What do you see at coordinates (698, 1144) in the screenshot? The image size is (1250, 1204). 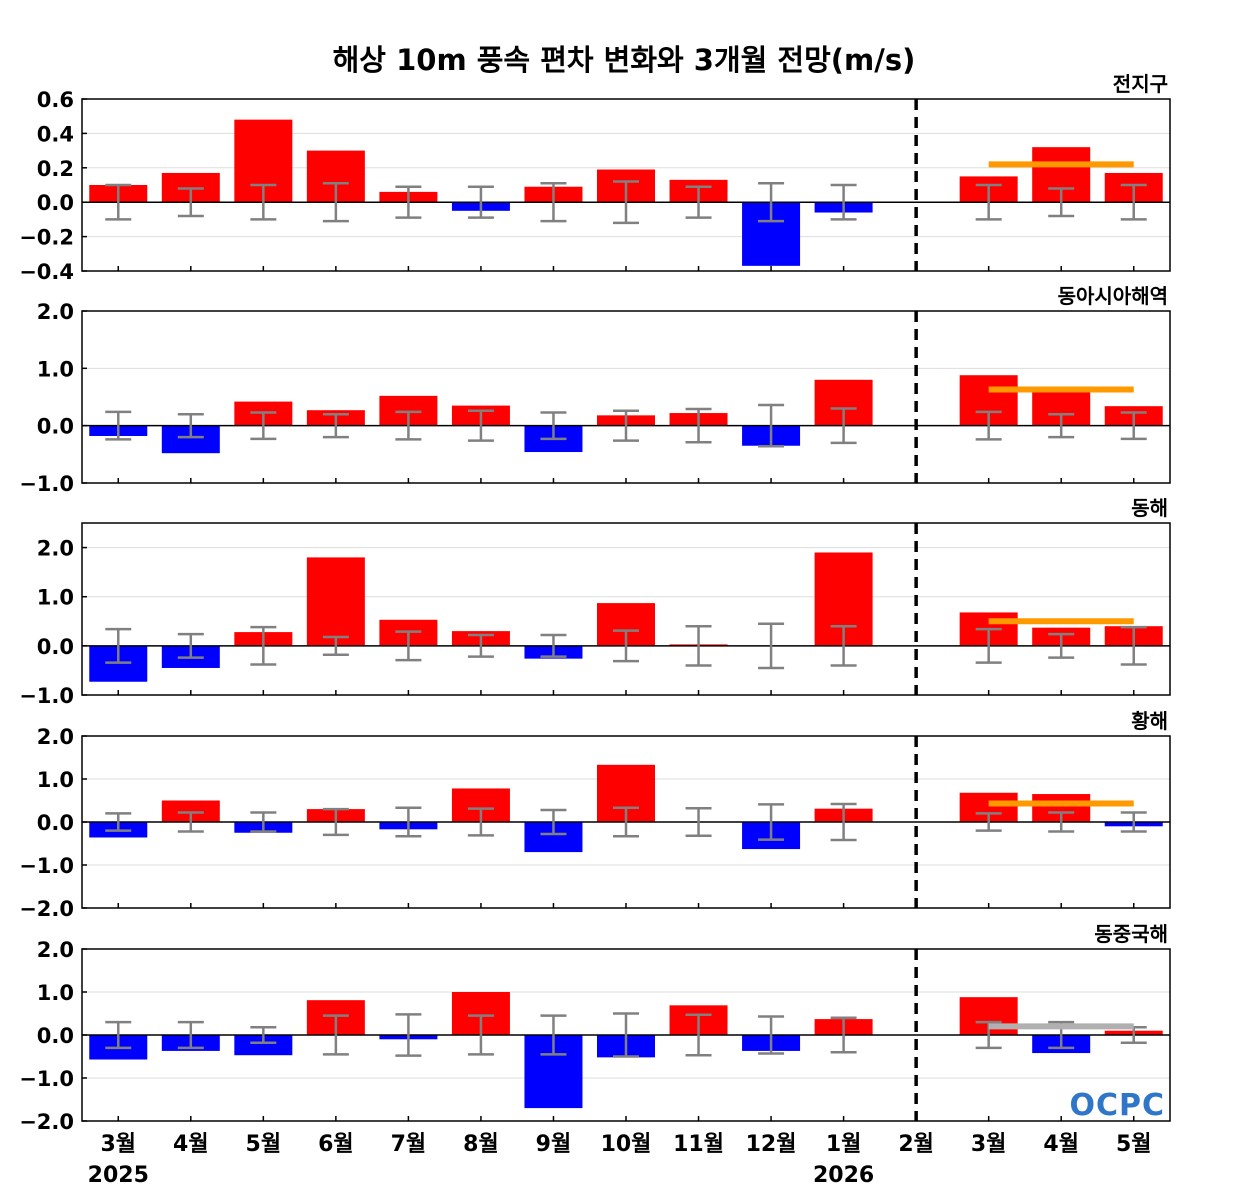 I see `x-tick-label: 11월` at bounding box center [698, 1144].